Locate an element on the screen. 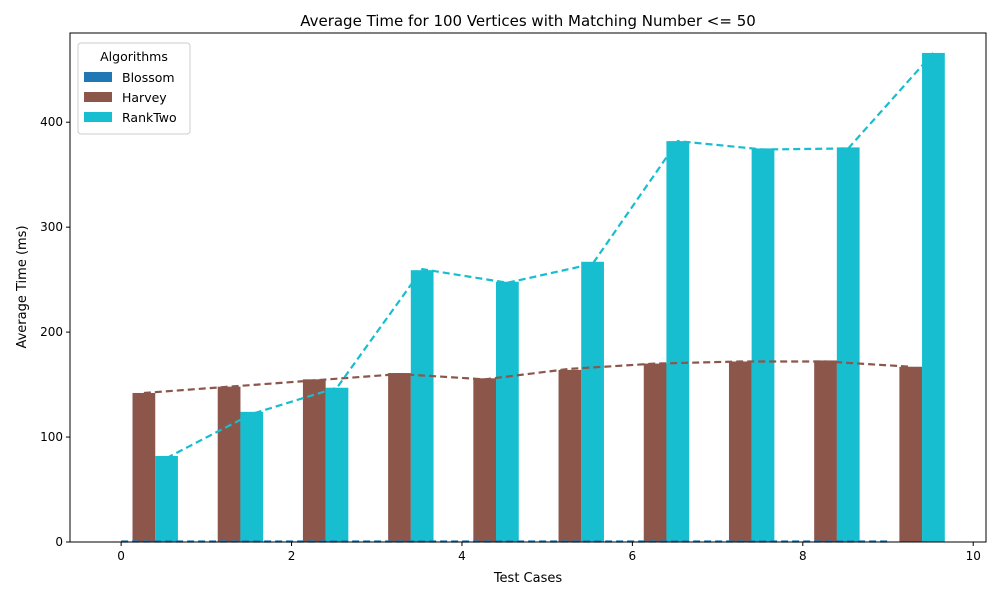 The width and height of the screenshot is (1000, 600). legend-swatch-ranktwo is located at coordinates (98, 117).